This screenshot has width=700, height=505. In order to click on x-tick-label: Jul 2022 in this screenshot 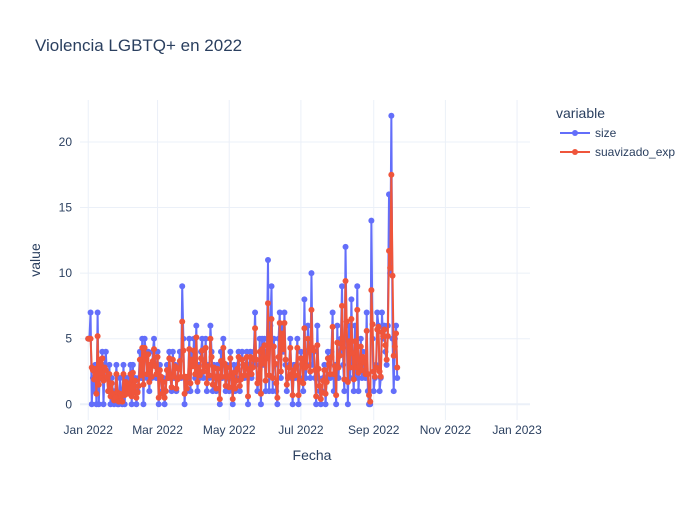, I will do `click(301, 430)`.